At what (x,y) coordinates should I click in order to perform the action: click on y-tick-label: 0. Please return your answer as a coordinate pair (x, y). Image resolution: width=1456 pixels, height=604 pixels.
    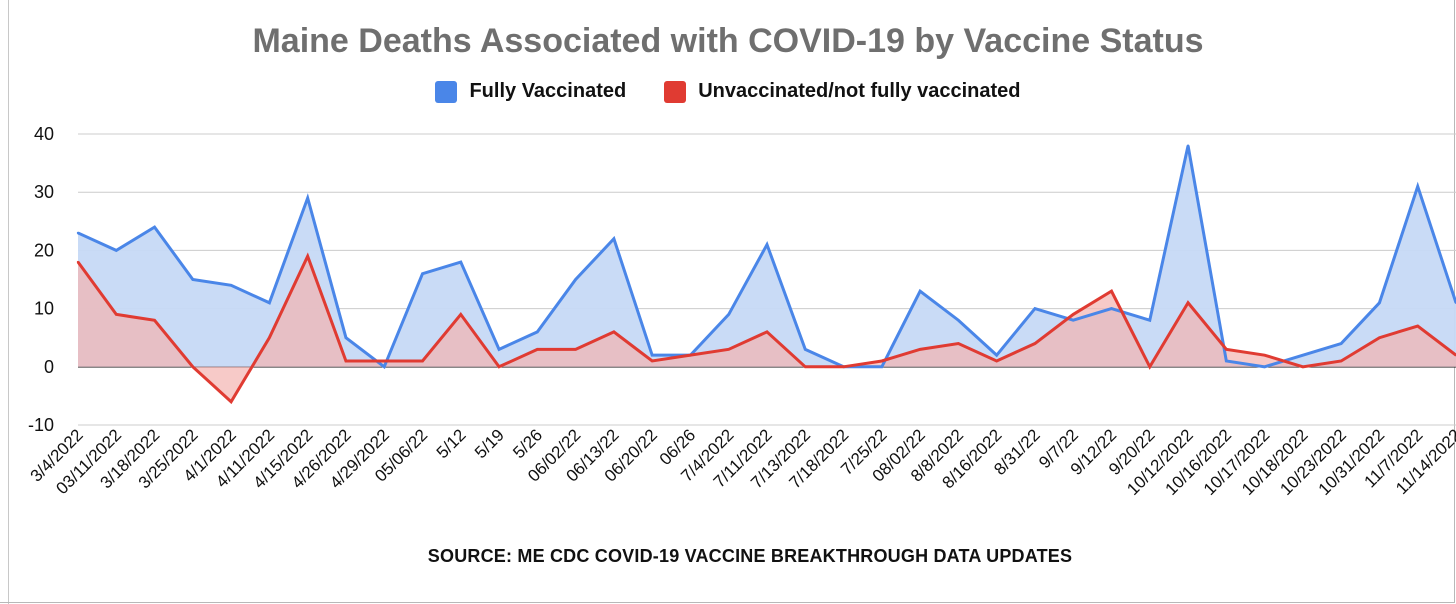
    Looking at the image, I should click on (49, 367).